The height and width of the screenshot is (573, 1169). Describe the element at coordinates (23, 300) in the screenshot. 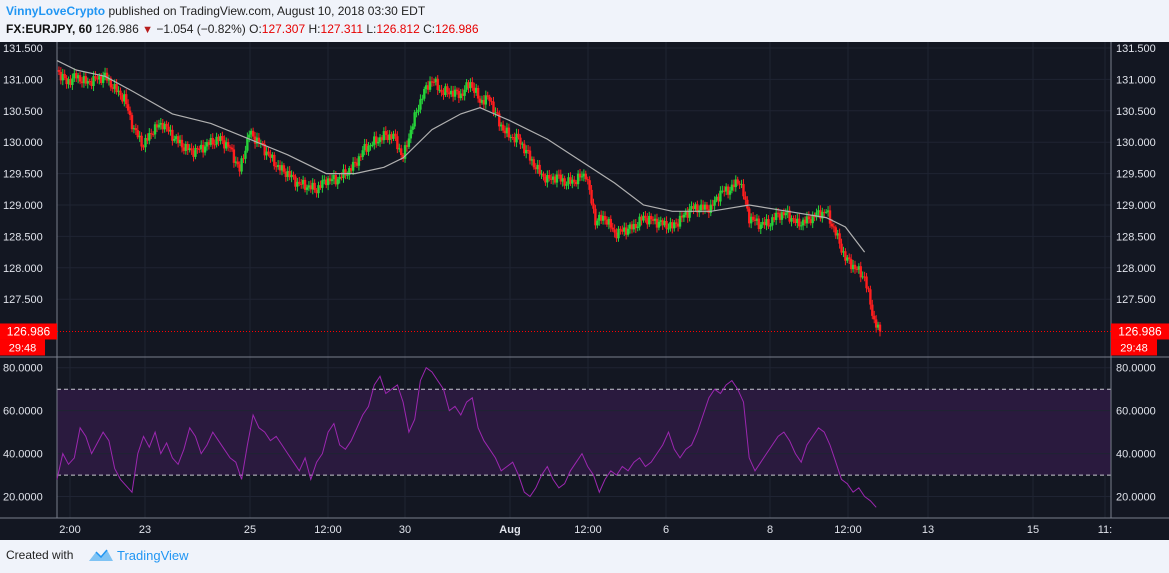

I see `price-axis-label-left: 127.500` at that location.